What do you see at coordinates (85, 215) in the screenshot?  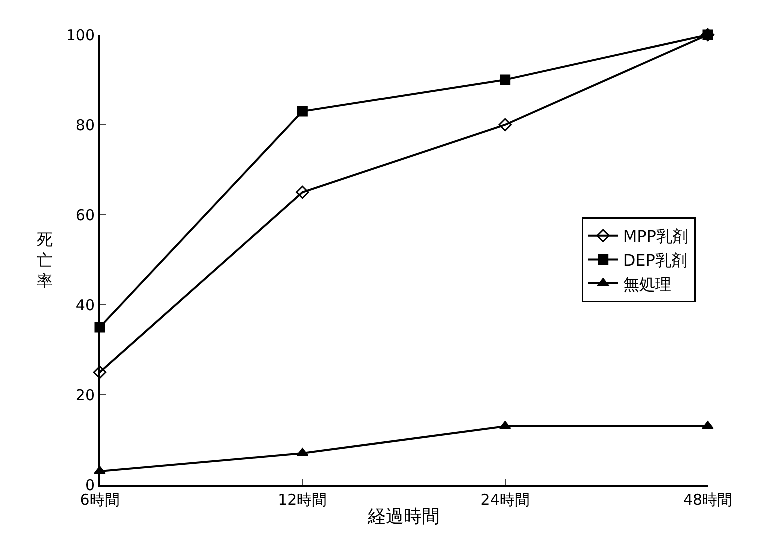 I see `y-tick-label: 60` at bounding box center [85, 215].